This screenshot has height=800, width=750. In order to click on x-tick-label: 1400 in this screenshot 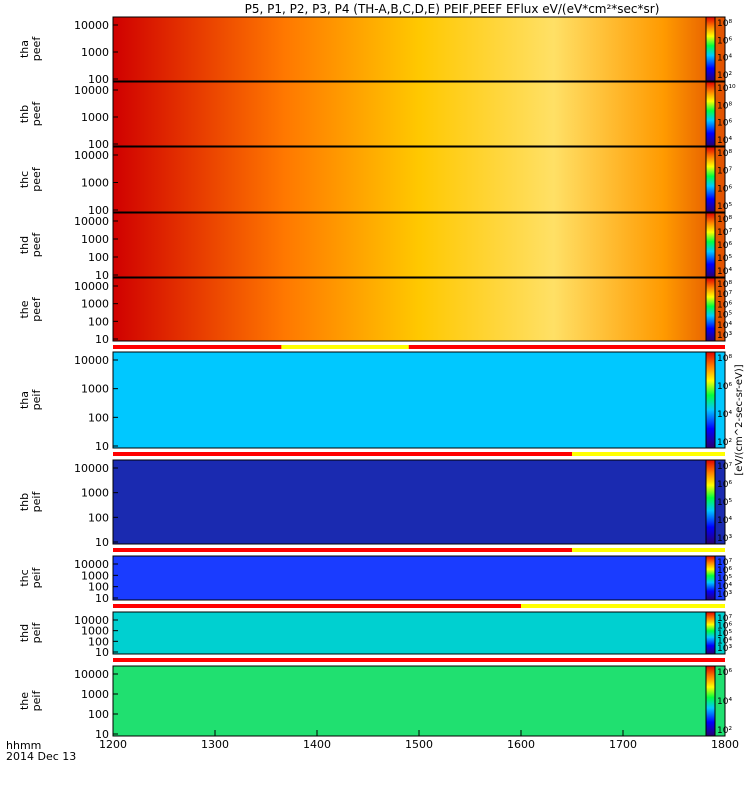, I will do `click(317, 744)`.